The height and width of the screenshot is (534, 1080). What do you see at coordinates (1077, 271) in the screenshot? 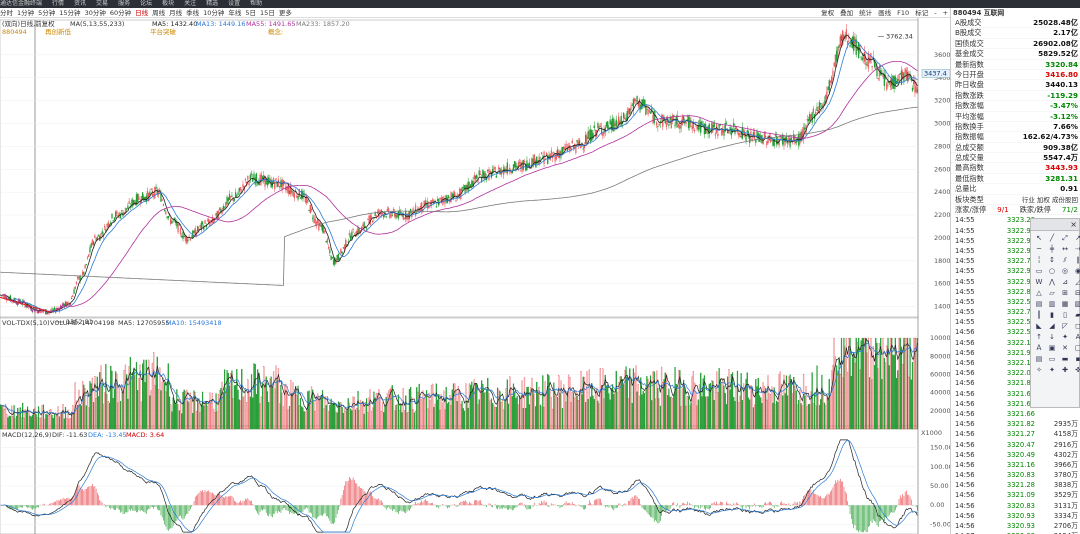
I see `draw-tool-icon: ◉` at bounding box center [1077, 271].